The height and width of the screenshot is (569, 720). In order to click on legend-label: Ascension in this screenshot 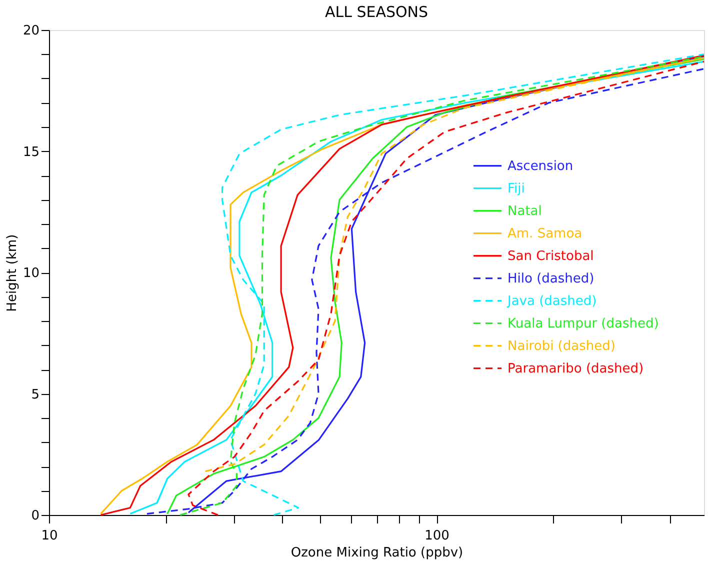, I will do `click(541, 166)`.